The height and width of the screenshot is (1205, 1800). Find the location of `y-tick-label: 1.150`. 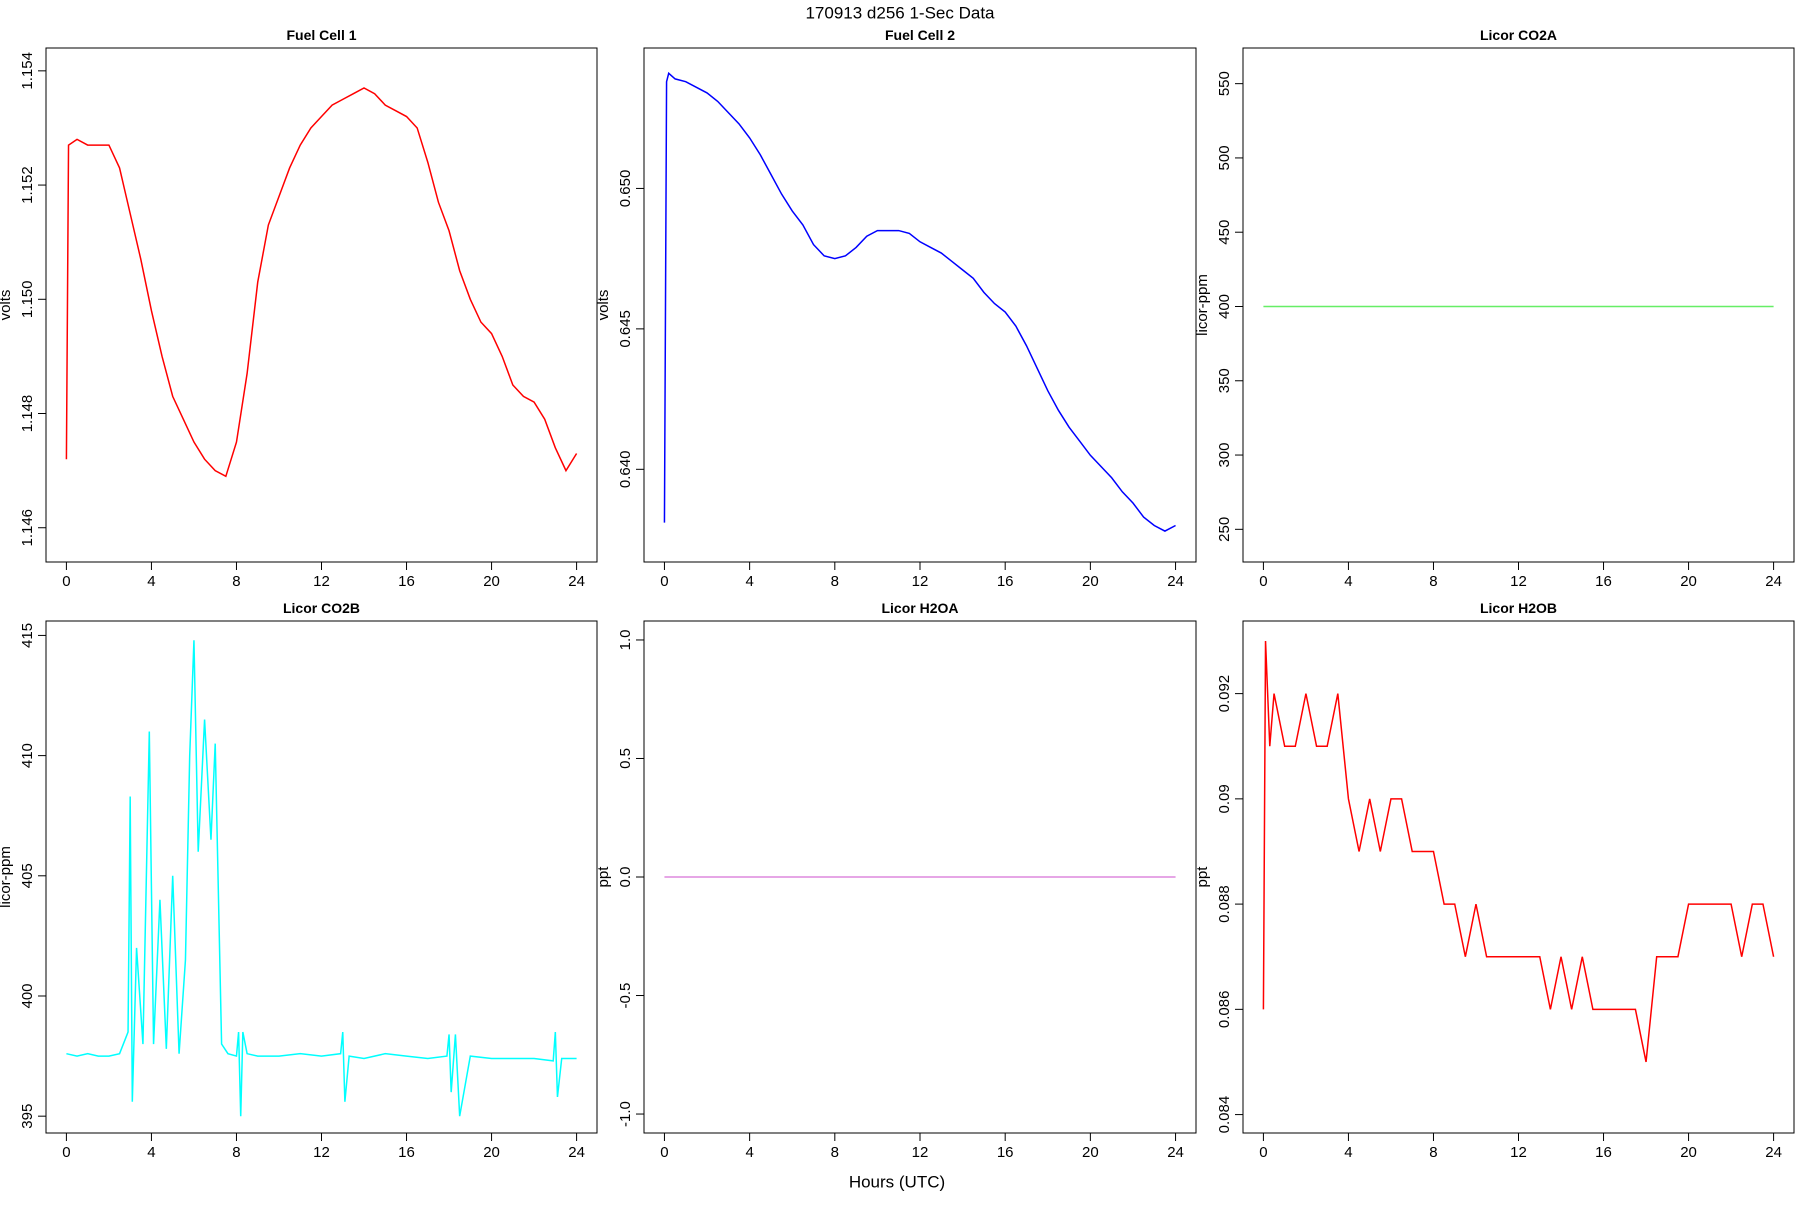

y-tick-label: 1.150 is located at coordinates (27, 300).